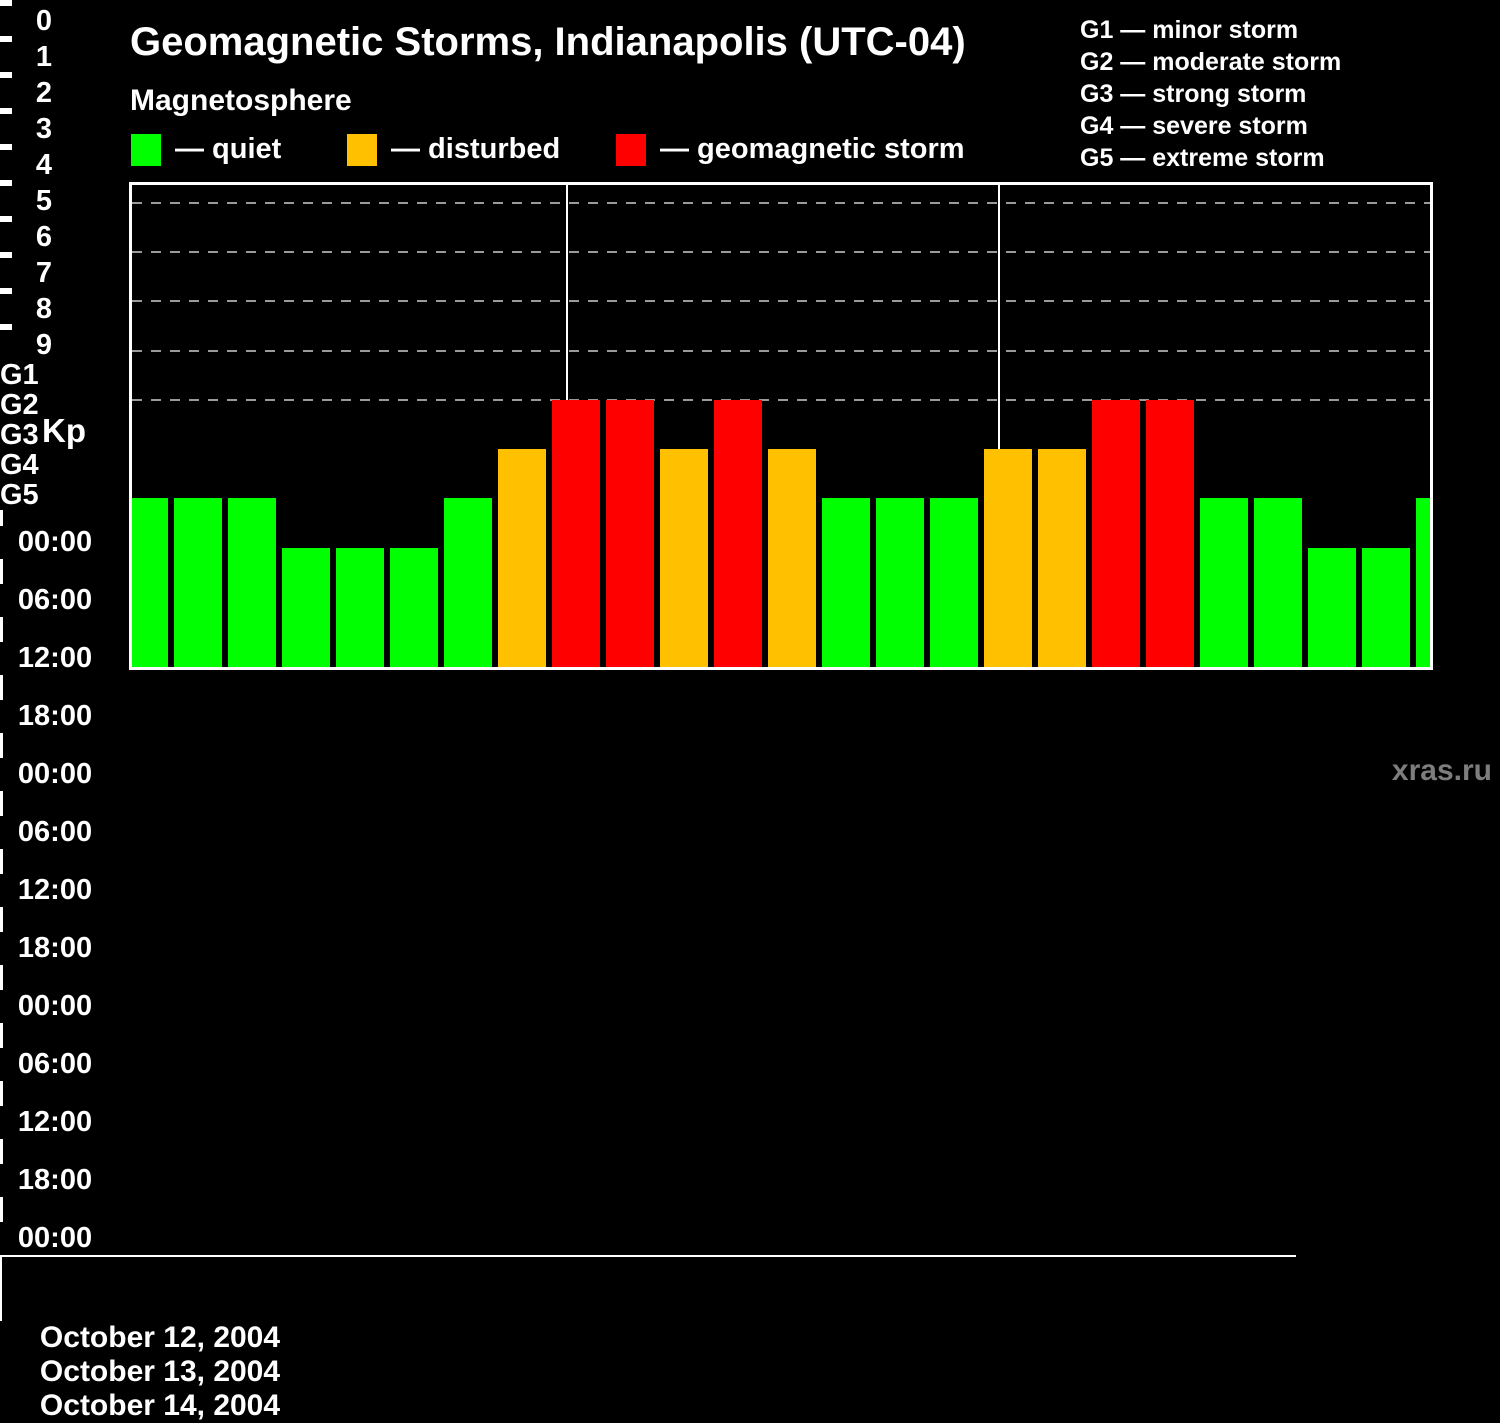 This screenshot has height=1423, width=1500. What do you see at coordinates (43, 165) in the screenshot?
I see `y-tick-label: 4` at bounding box center [43, 165].